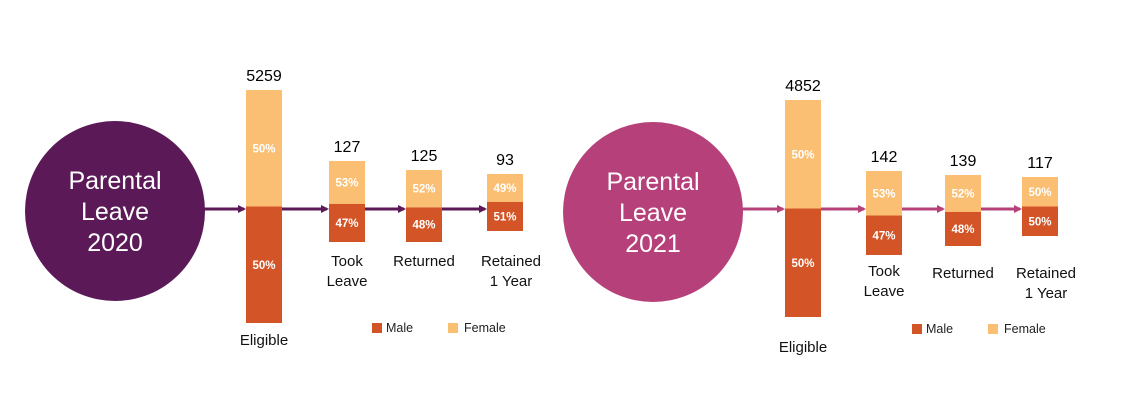 This screenshot has width=1140, height=412. I want to click on bar-group: 53% 47% 127 Took Leave, so click(347, 214).